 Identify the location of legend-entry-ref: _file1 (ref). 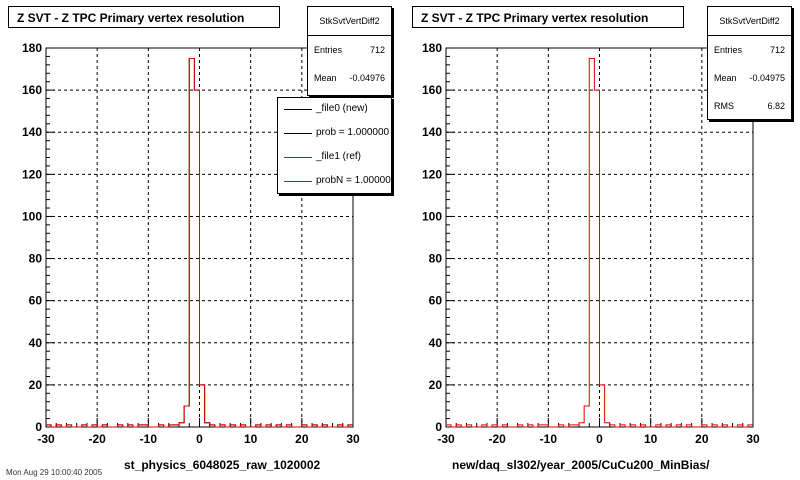
(334, 158).